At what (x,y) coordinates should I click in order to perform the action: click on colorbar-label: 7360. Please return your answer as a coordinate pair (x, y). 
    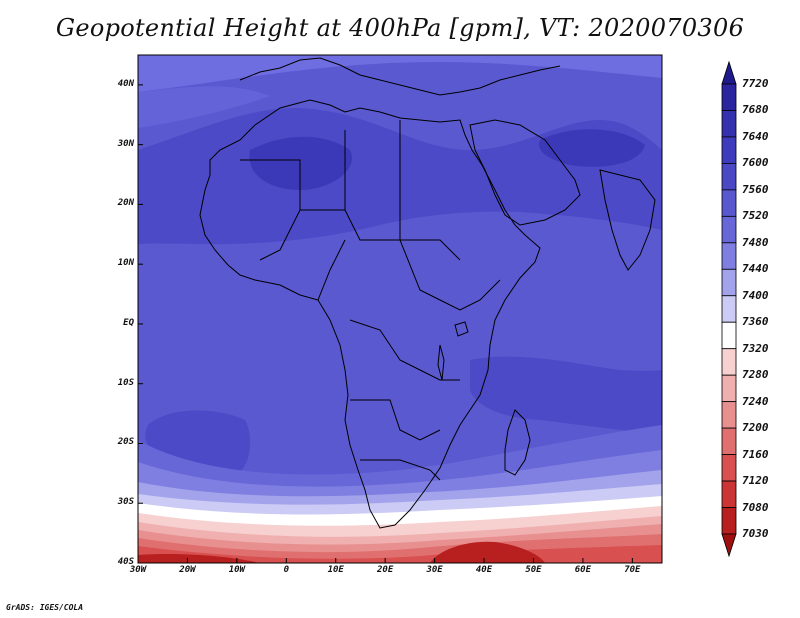
    Looking at the image, I should click on (755, 322).